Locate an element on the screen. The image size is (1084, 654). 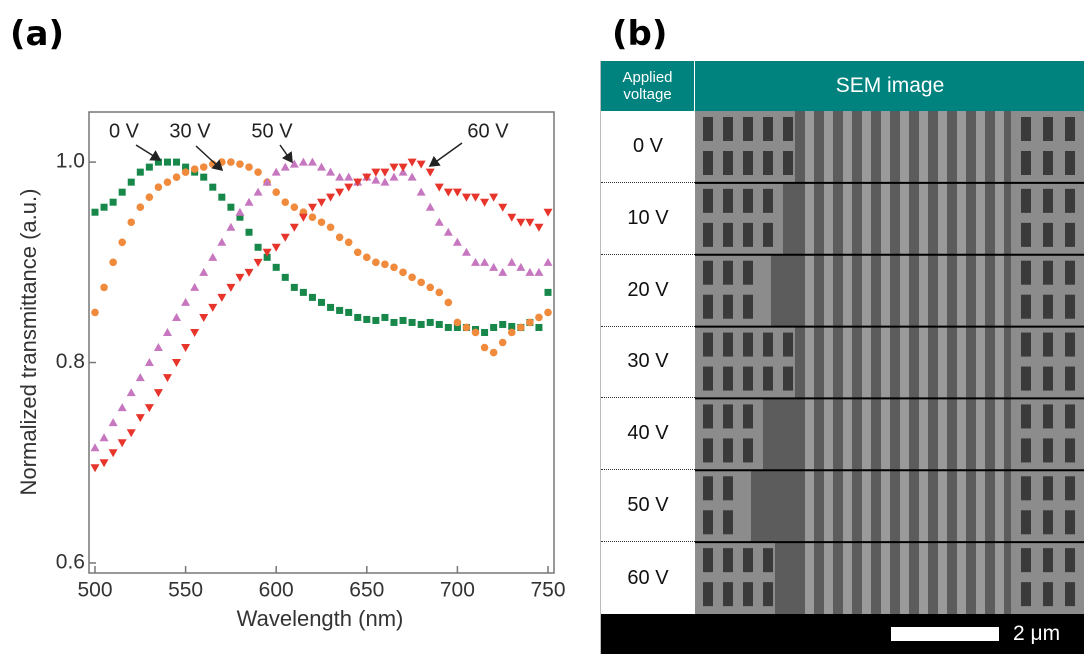
scale-bar-strip: 2 μm is located at coordinates (842, 634).